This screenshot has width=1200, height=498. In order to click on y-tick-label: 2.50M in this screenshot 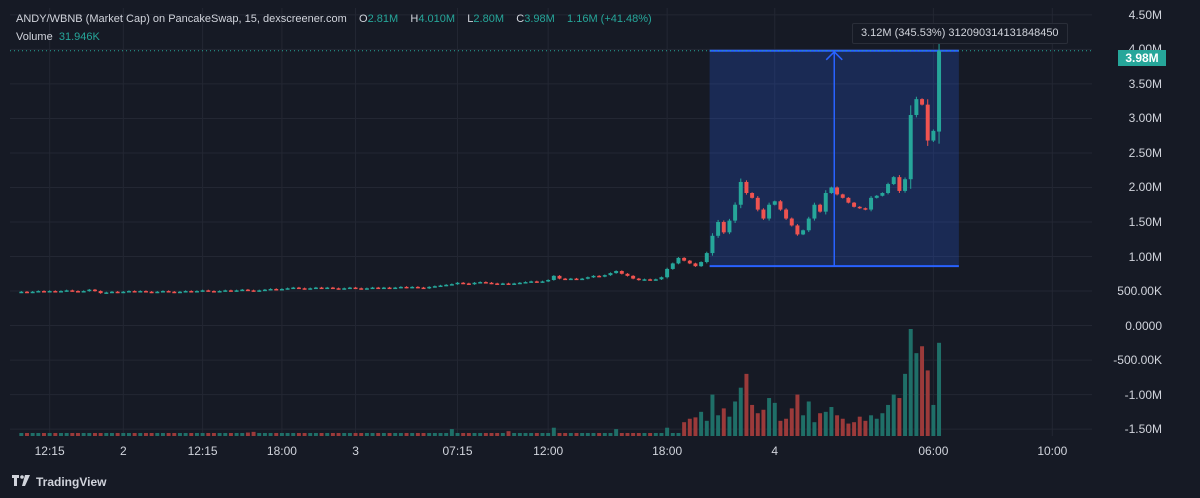, I will do `click(1145, 152)`.